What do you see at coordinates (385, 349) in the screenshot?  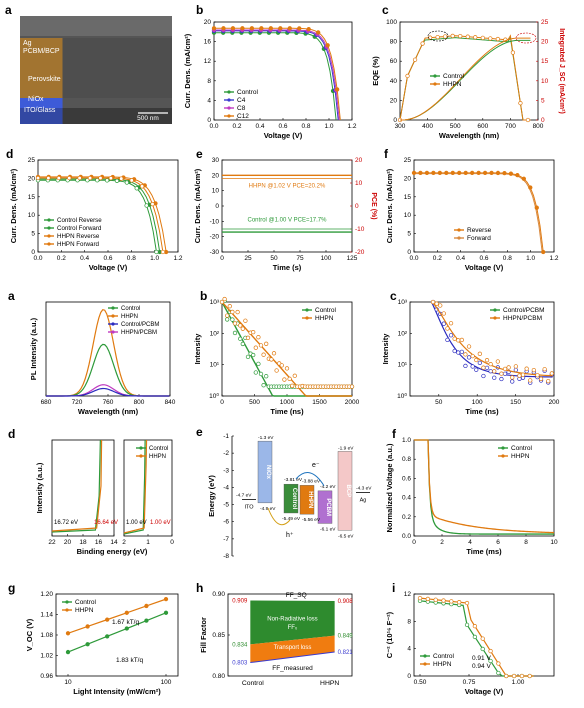 I see `y-axis-label: Intensity` at bounding box center [385, 349].